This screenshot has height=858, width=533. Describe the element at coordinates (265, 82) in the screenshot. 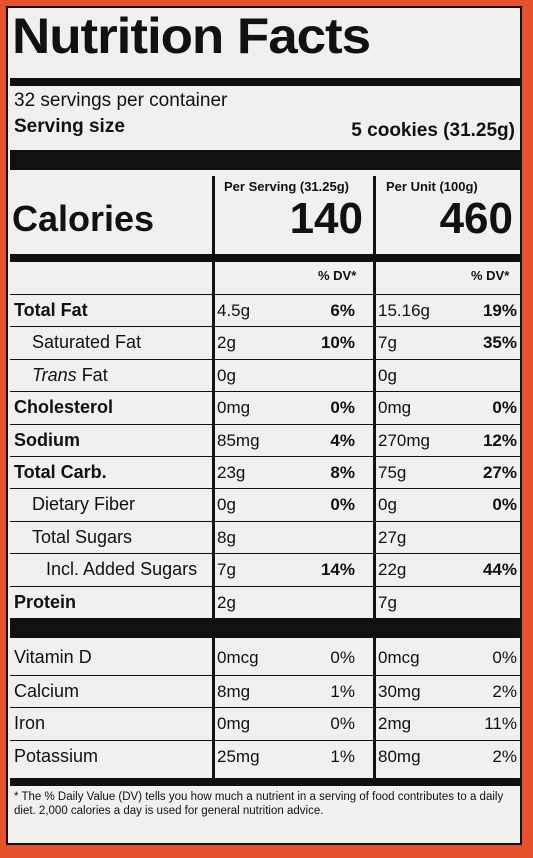

I see `title-rule` at that location.